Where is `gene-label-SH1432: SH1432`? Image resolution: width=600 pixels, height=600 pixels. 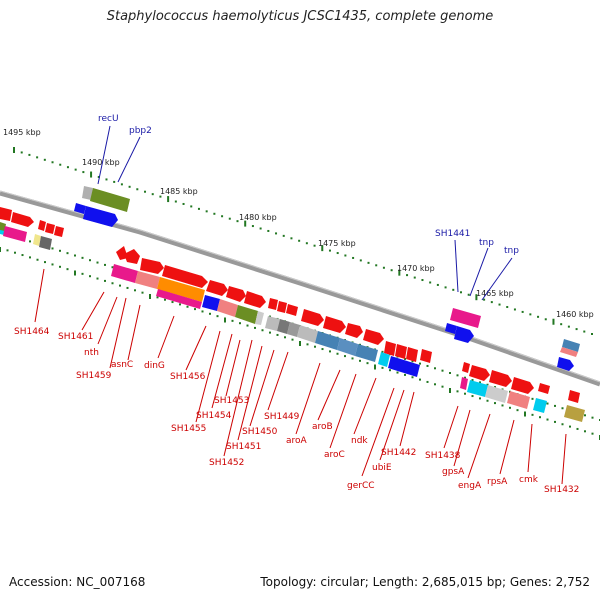
gene-label-SH1432: SH1432 is located at coordinates (561, 490).